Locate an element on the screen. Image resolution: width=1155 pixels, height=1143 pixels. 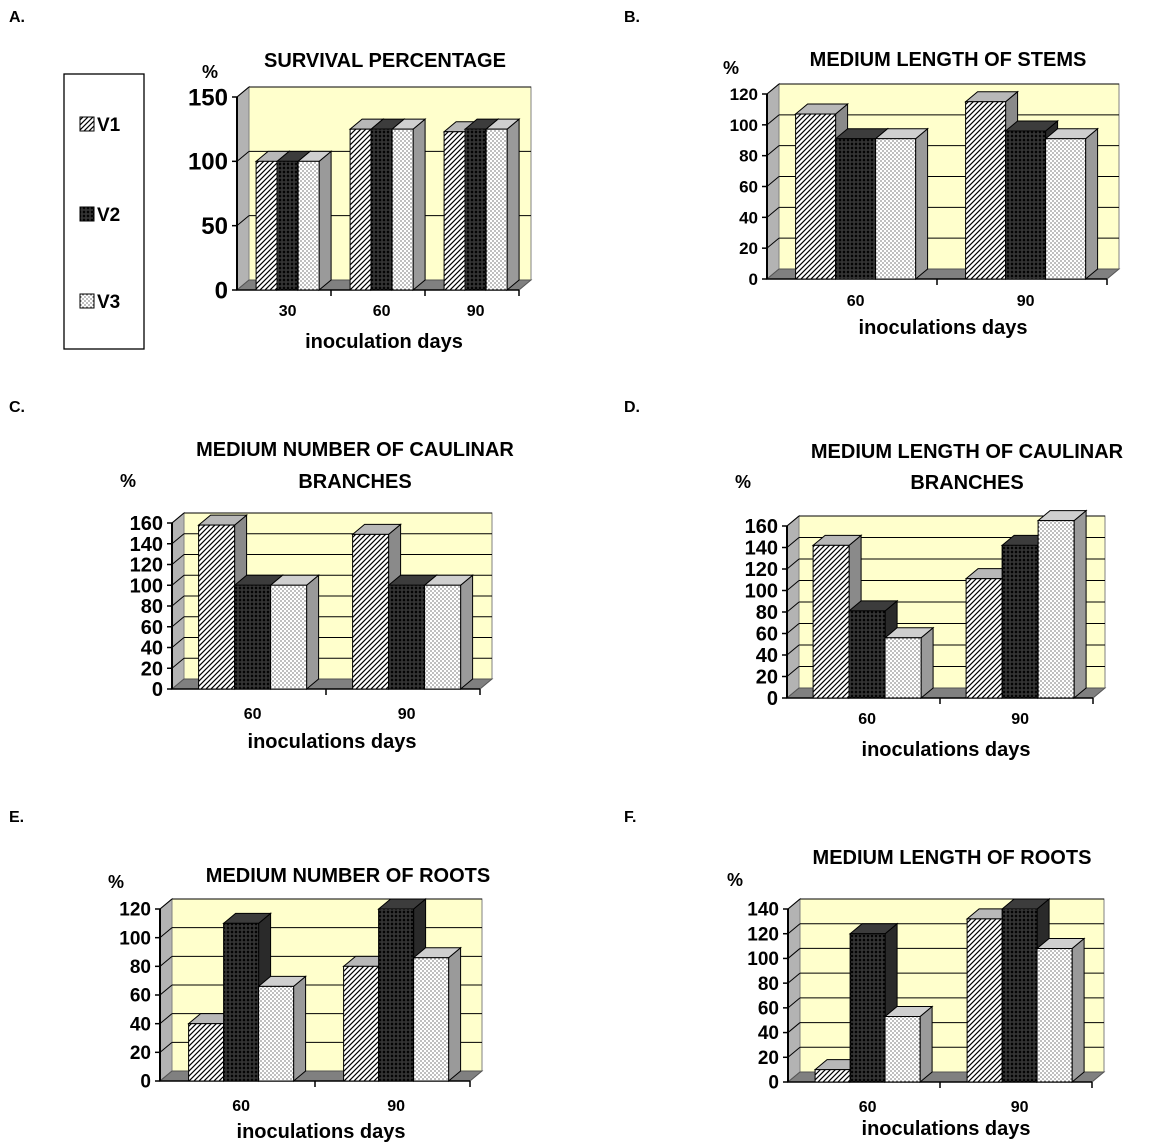
y-tick-label: 80 is located at coordinates (140, 967).